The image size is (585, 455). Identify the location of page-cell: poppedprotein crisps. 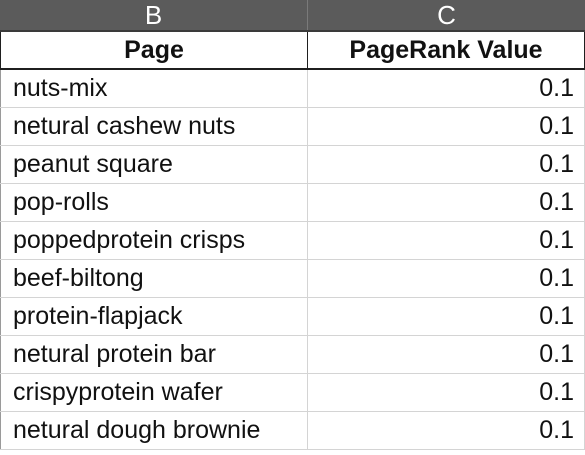
(154, 240).